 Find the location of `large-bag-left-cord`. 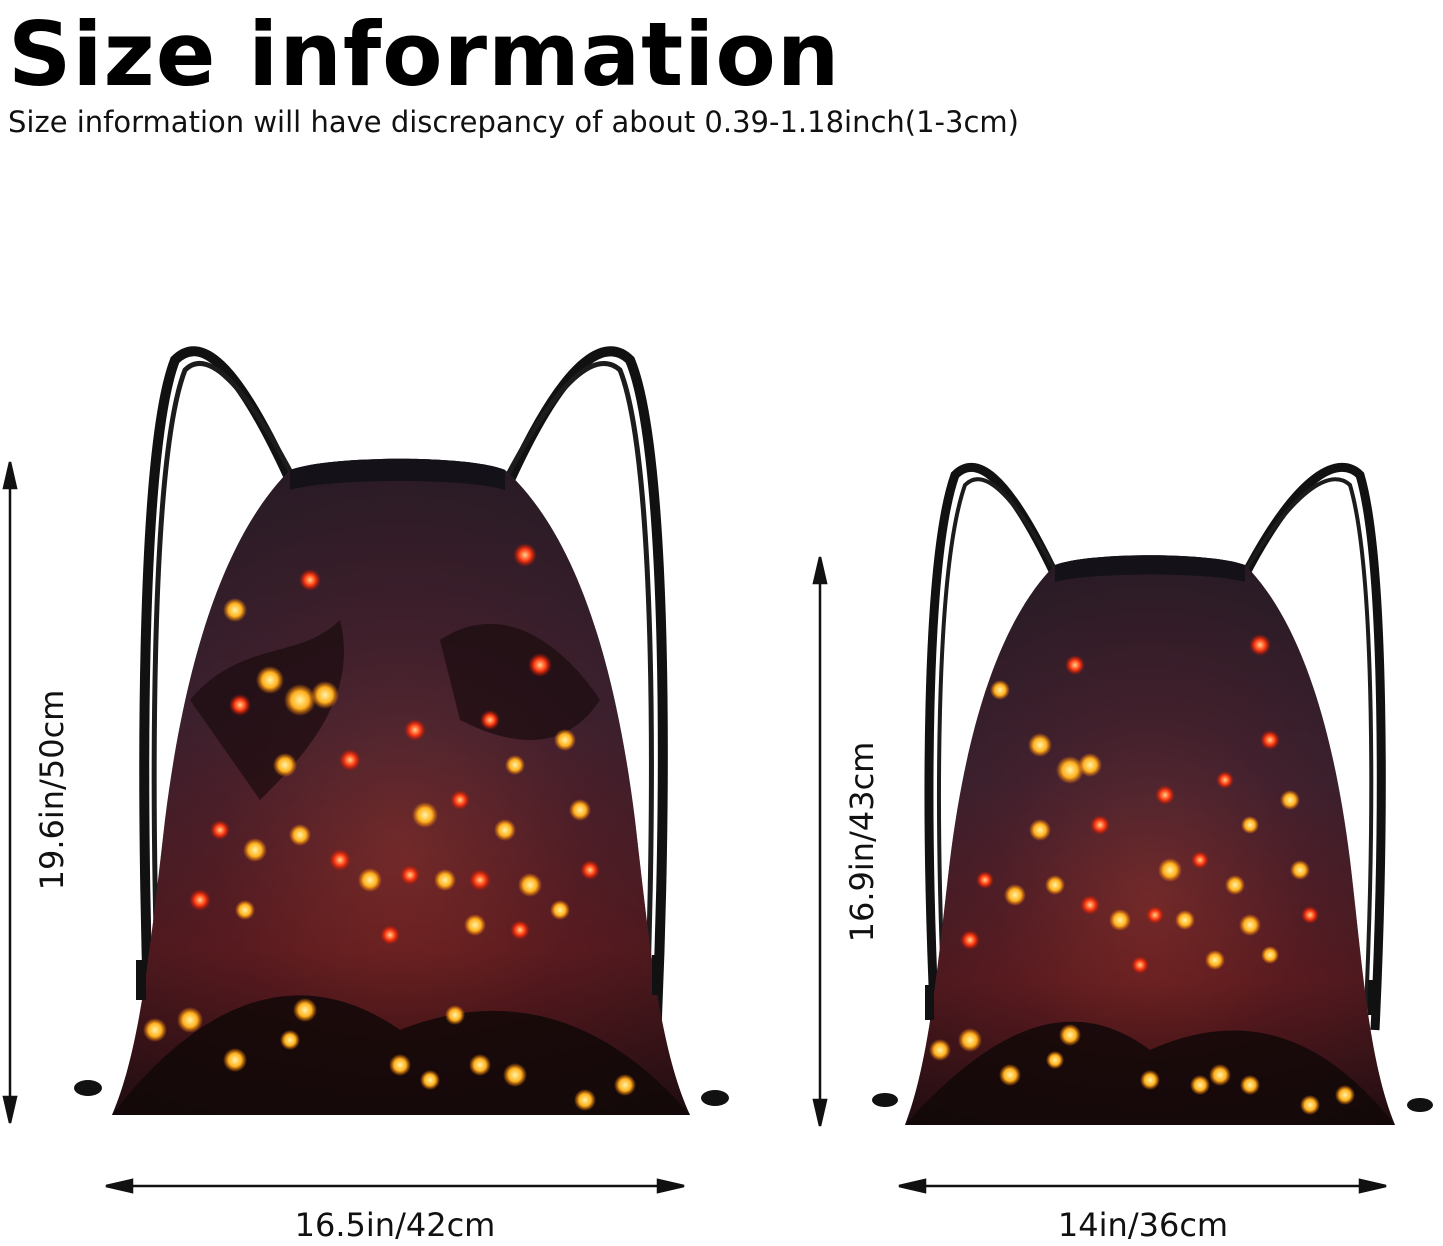

large-bag-left-cord is located at coordinates (217, 703).